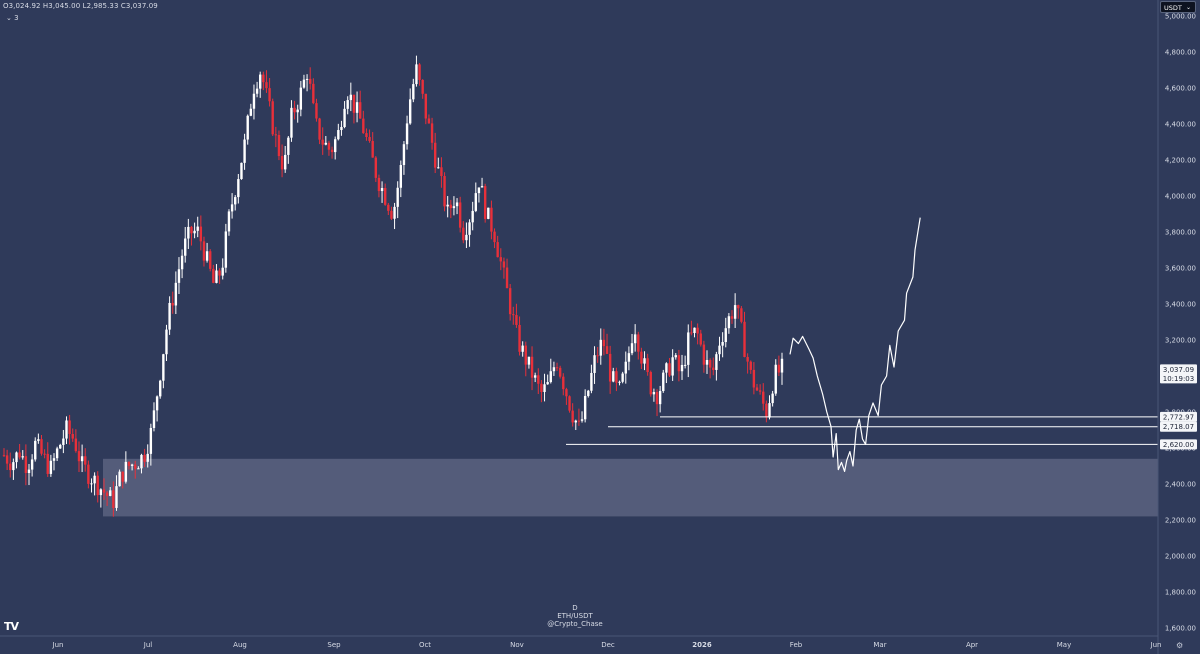 The height and width of the screenshot is (654, 1200). Describe the element at coordinates (1180, 521) in the screenshot. I see `price-tick-label: 2,200.00` at that location.